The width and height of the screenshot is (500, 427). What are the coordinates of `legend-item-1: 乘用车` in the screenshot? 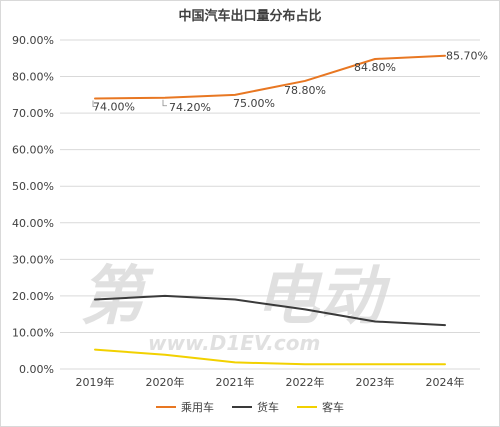 It's located at (185, 407).